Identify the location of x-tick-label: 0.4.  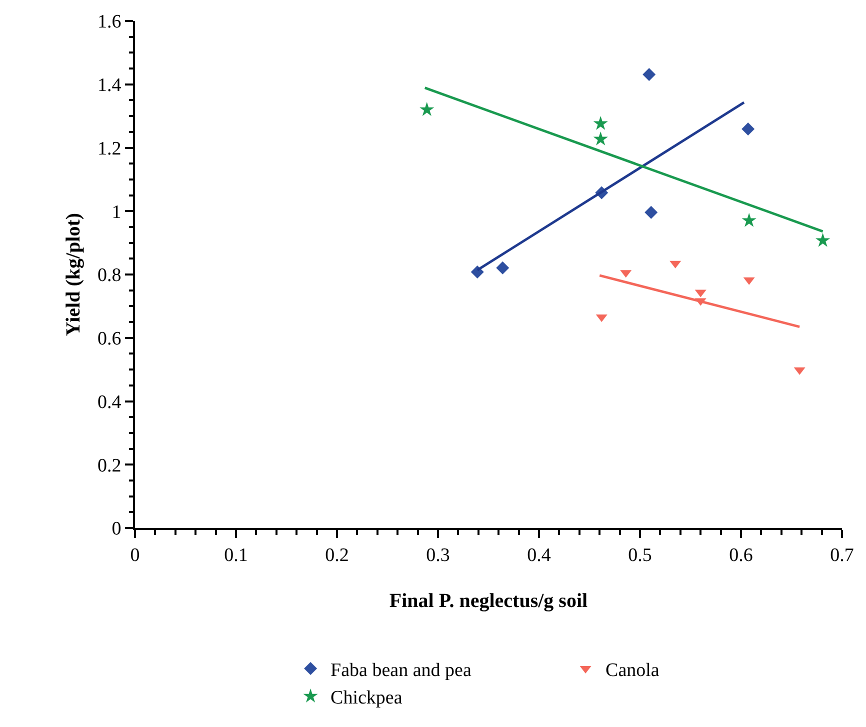
(539, 555).